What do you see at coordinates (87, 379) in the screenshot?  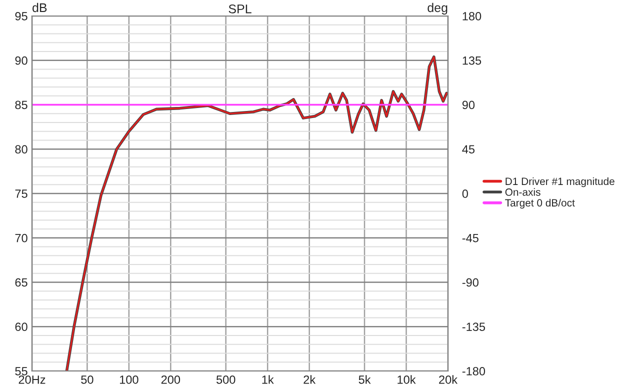 I see `x-tick-label: 50` at bounding box center [87, 379].